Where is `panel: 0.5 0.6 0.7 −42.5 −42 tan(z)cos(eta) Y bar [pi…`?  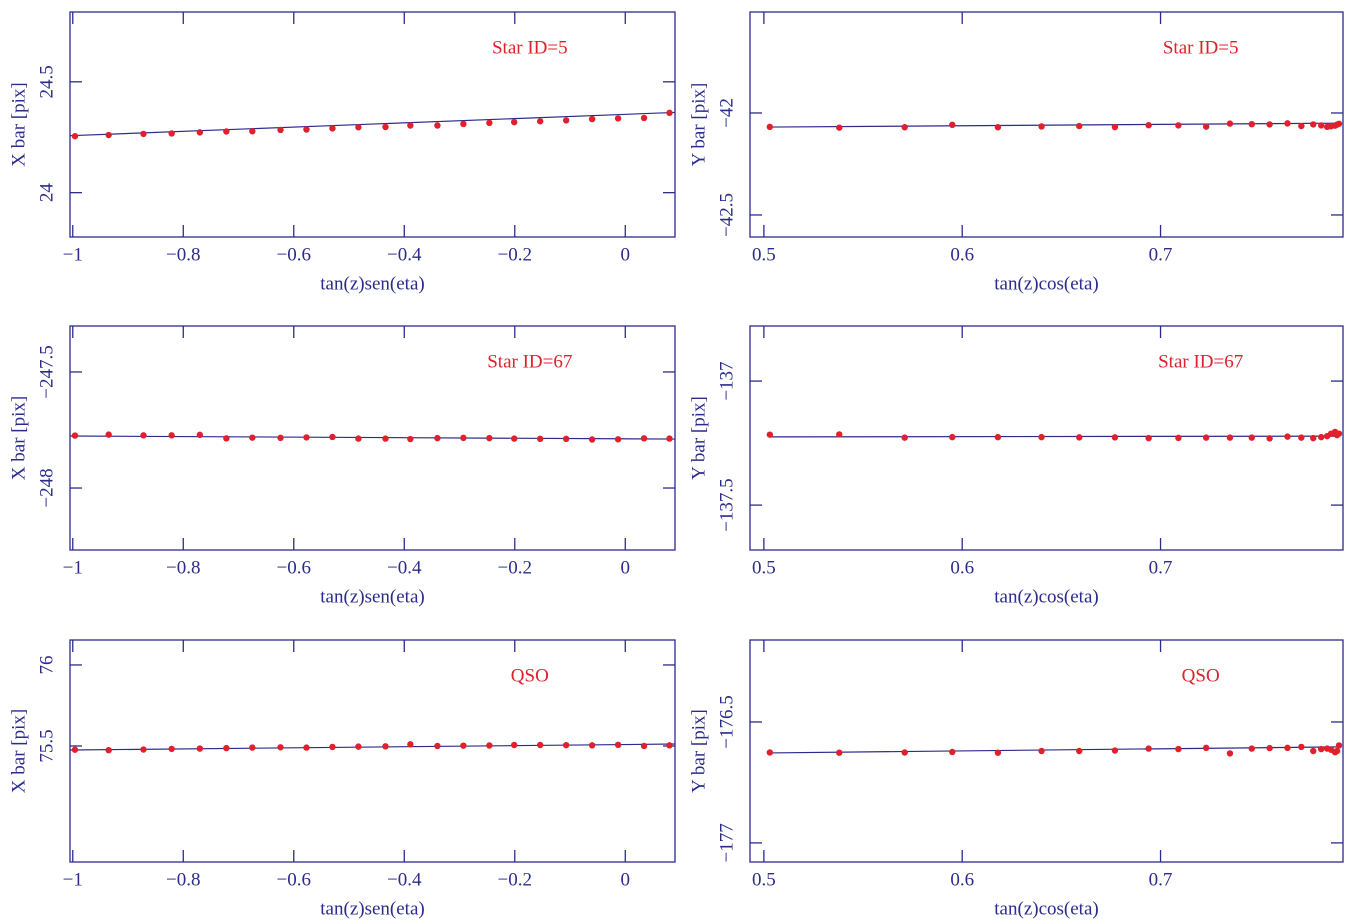 panel: 0.5 0.6 0.7 −42.5 −42 tan(z)cos(eta) Y bar [pi… is located at coordinates (1016, 152).